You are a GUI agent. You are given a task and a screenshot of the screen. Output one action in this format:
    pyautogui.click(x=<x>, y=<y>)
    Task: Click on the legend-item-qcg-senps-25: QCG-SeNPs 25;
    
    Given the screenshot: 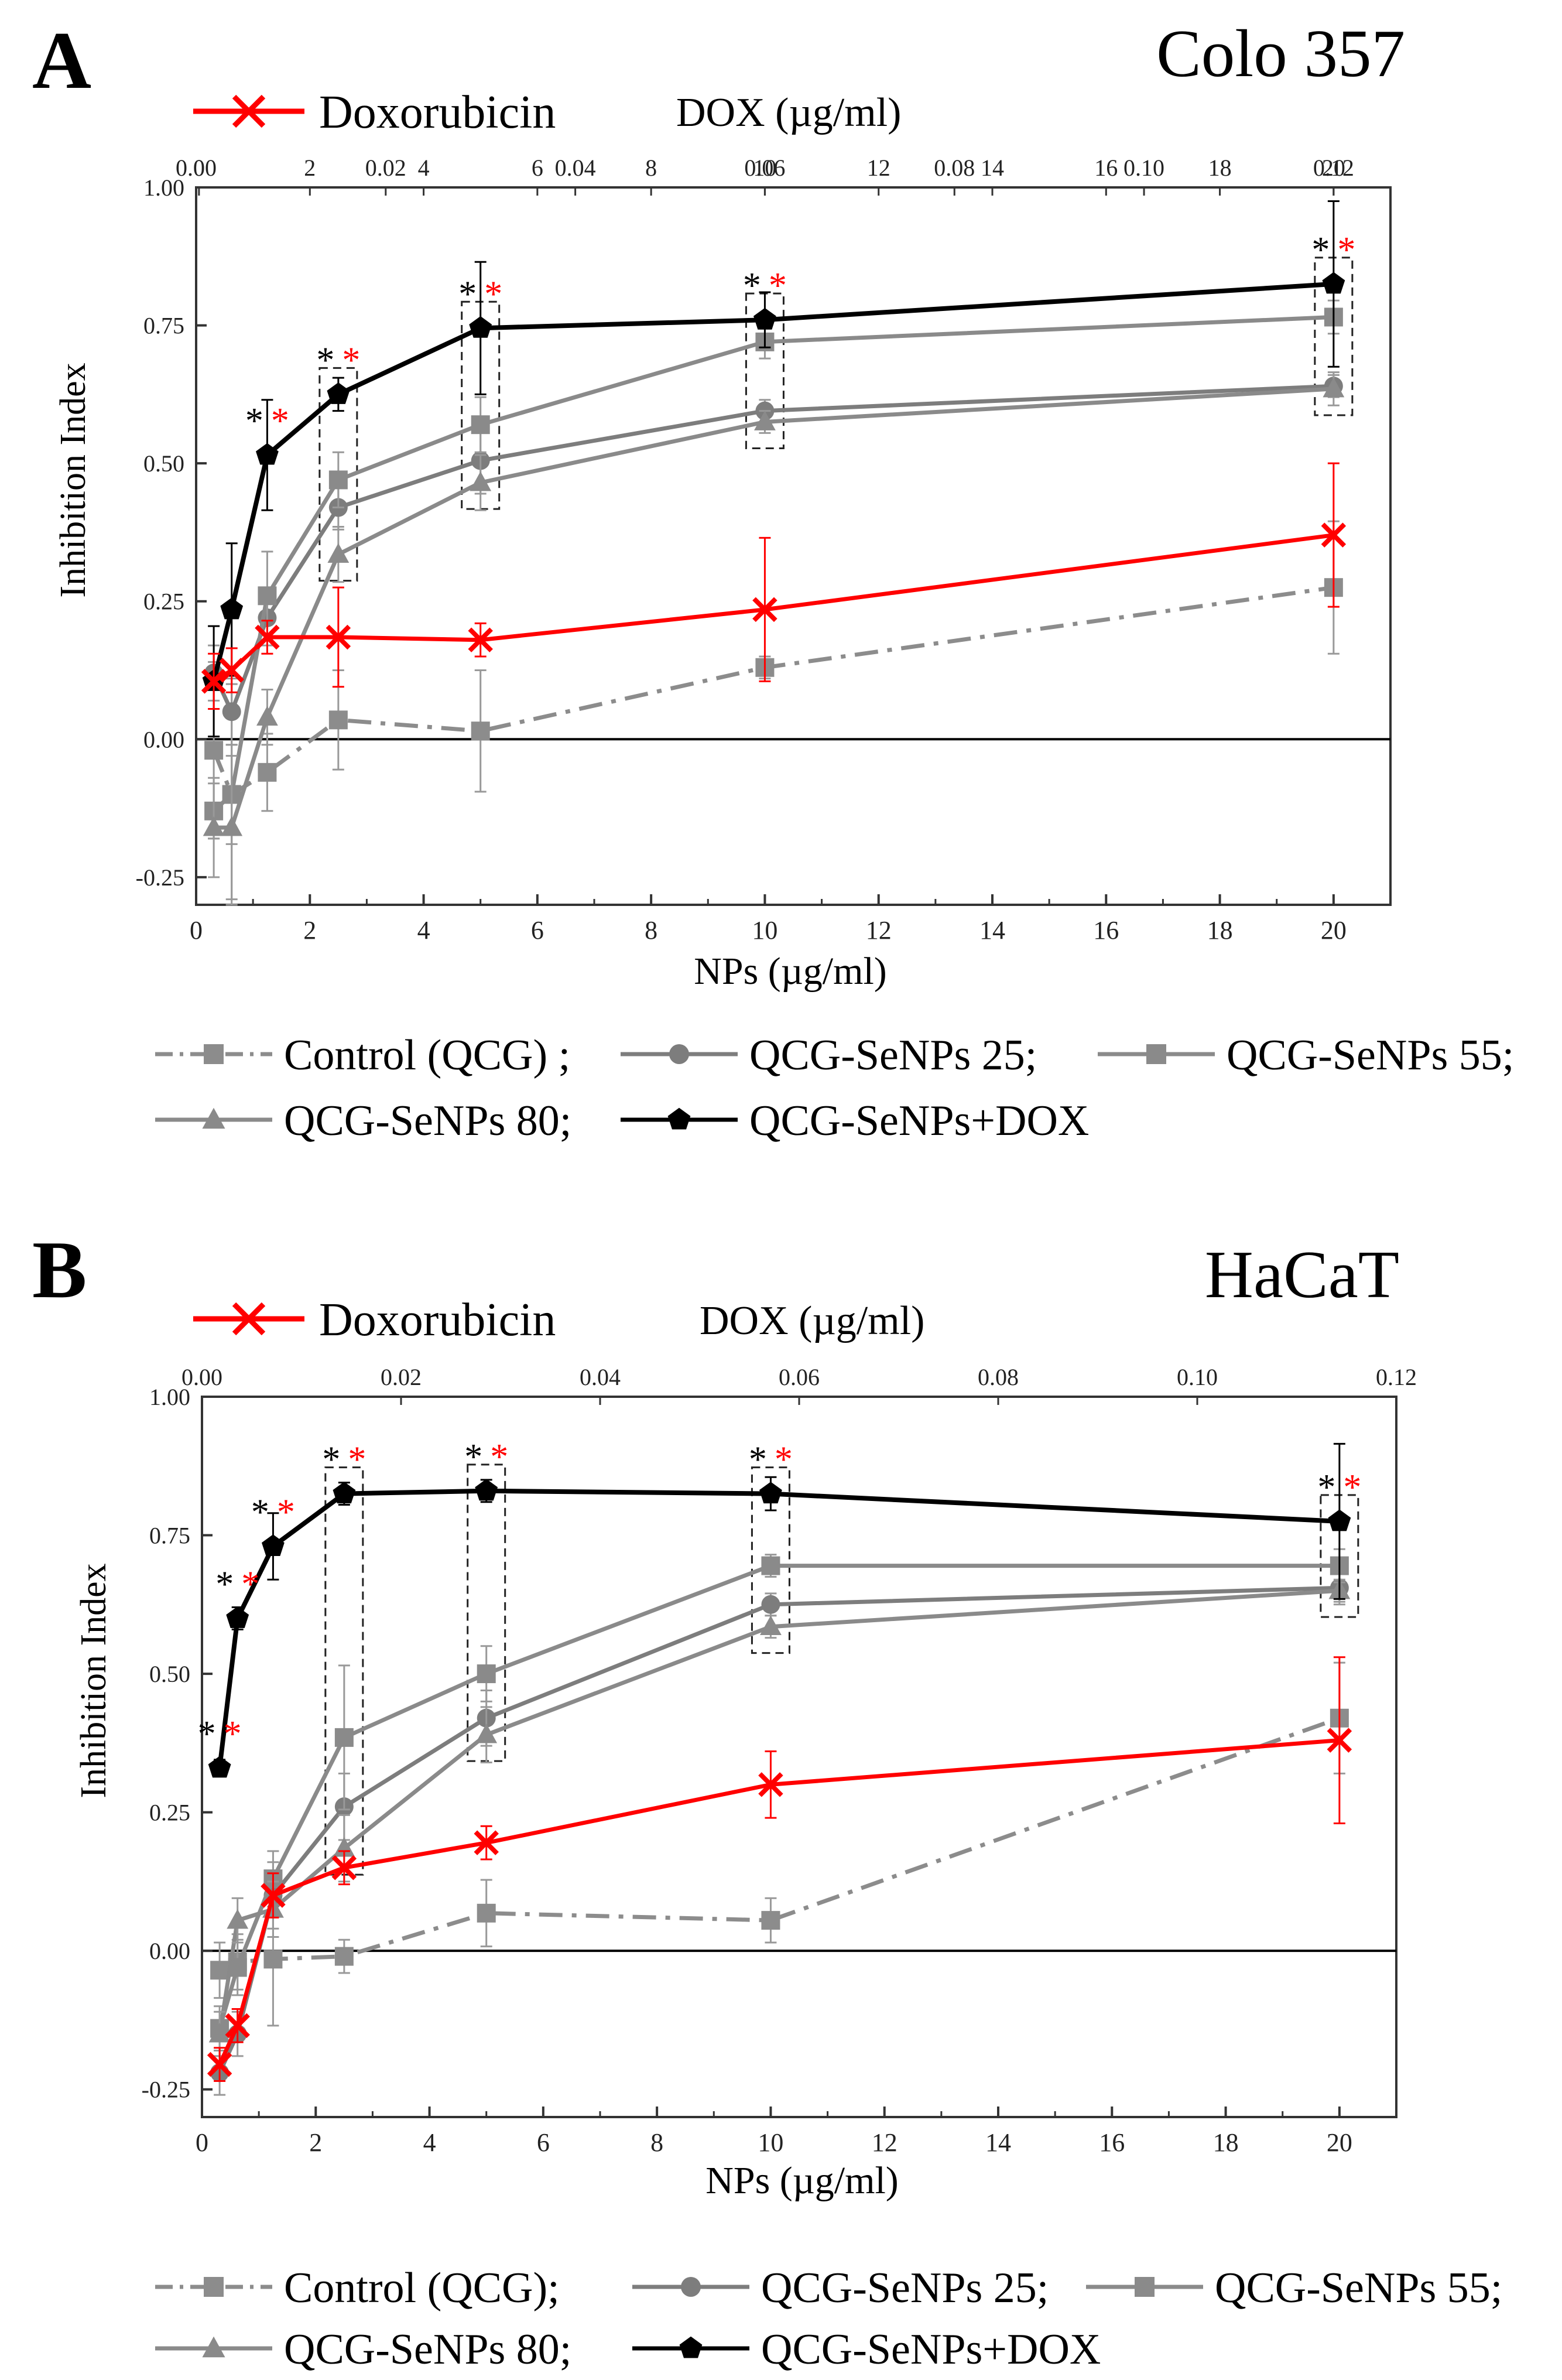 What is the action you would take?
    pyautogui.click(x=840, y=2288)
    